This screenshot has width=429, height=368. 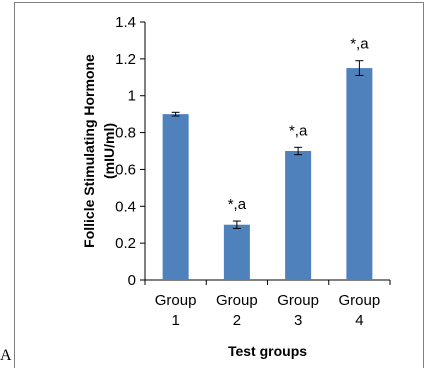 What do you see at coordinates (267, 351) in the screenshot?
I see `x-axis-title: Test groups` at bounding box center [267, 351].